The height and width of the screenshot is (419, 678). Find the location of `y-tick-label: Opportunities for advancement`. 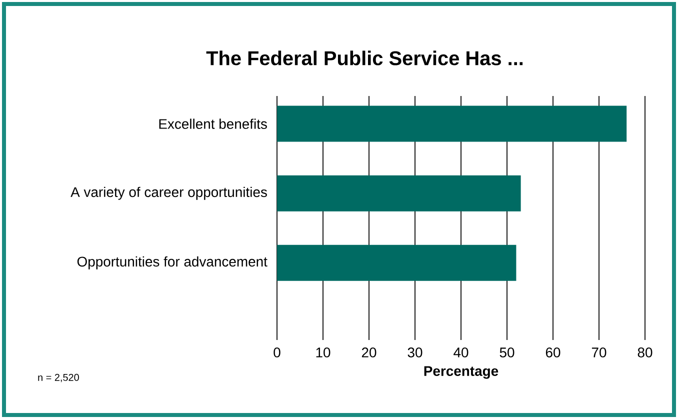

y-tick-label: Opportunities for advancement is located at coordinates (172, 263).